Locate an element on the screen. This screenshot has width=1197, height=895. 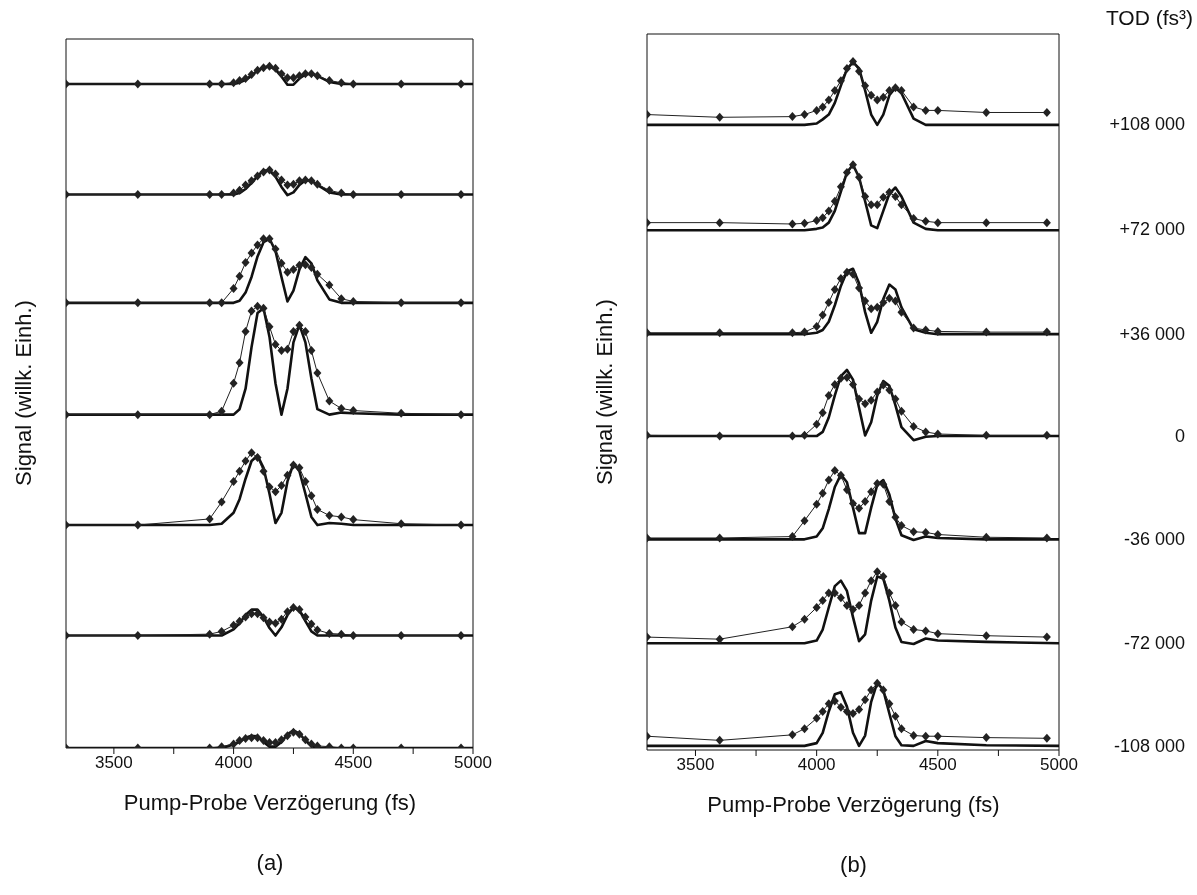
text: -36 000 is located at coordinates (1154, 539).